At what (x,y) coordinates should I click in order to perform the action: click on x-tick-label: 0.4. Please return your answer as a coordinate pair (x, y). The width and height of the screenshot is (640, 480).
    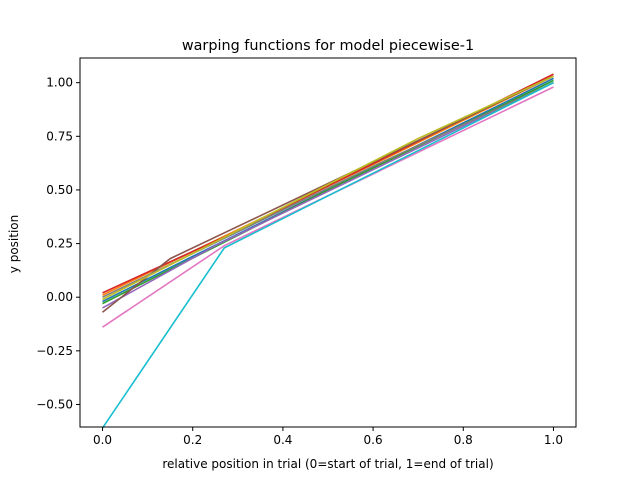
    Looking at the image, I should click on (282, 440).